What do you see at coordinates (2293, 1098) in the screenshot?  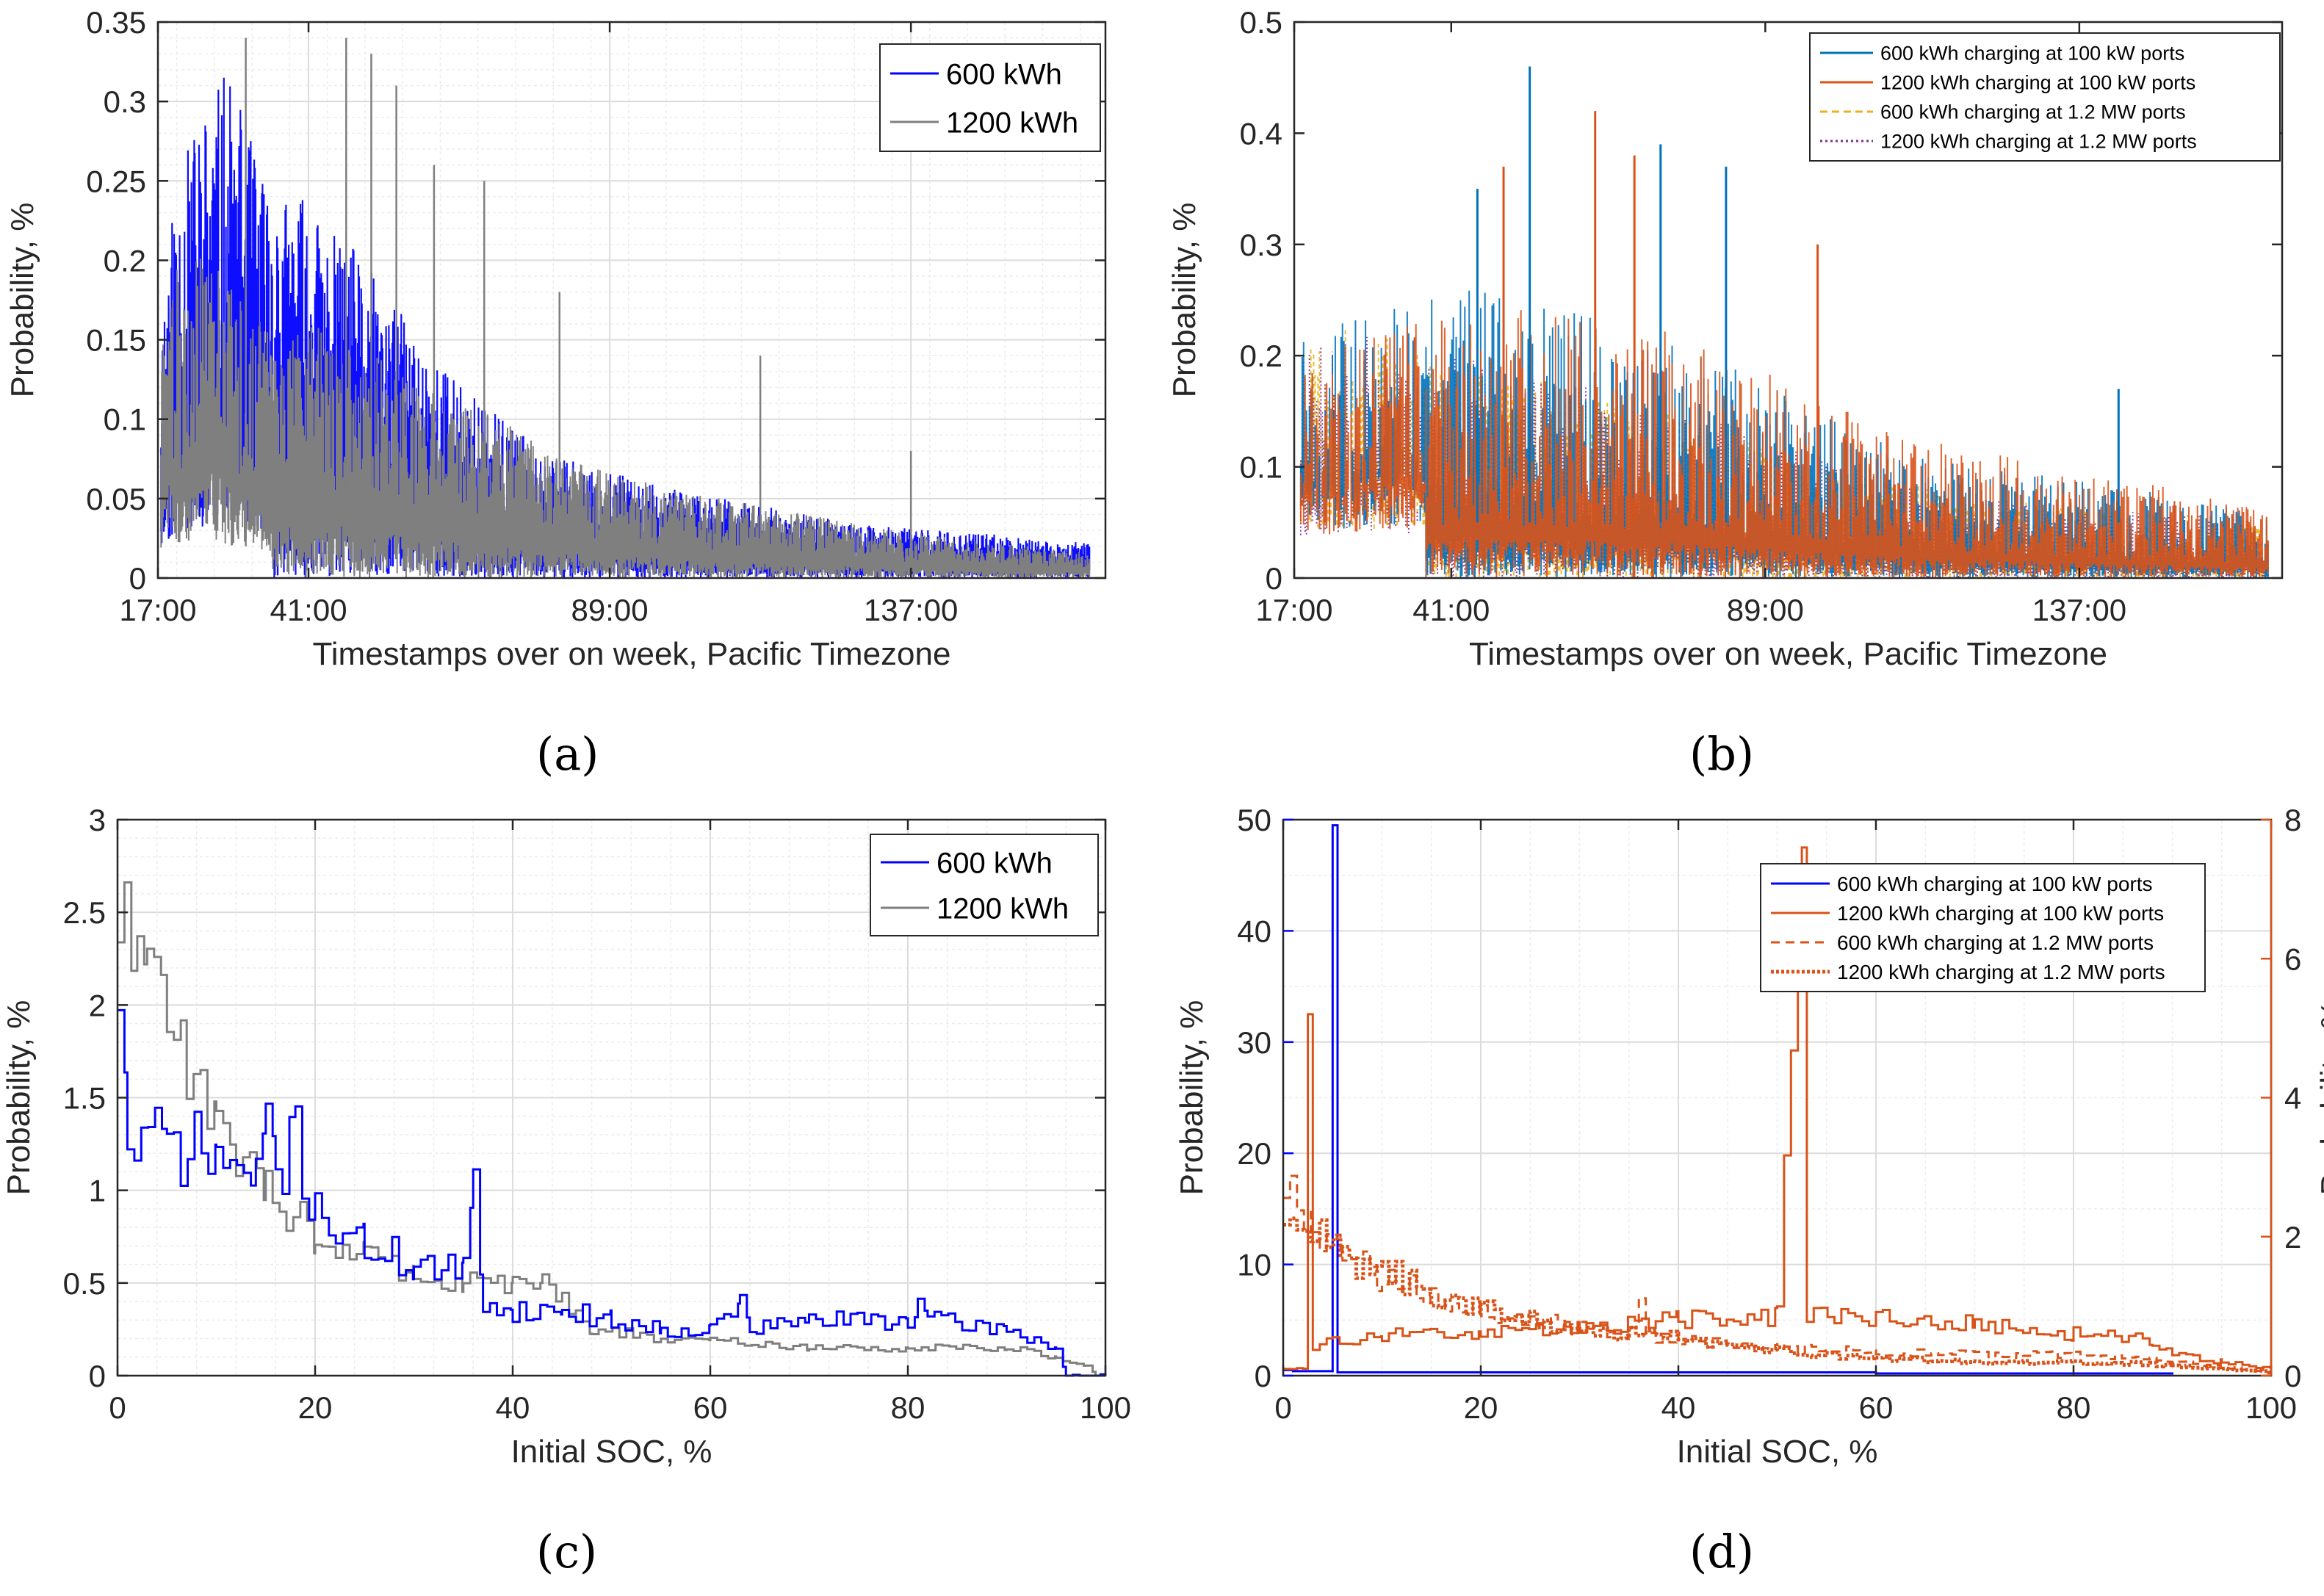 I see `y-right-tick-label: 4` at bounding box center [2293, 1098].